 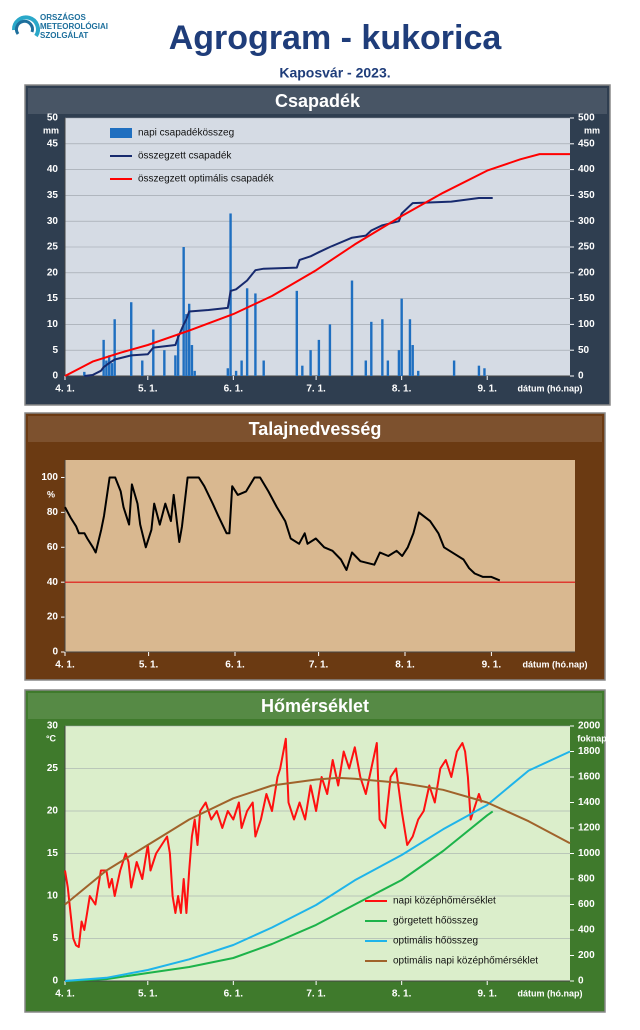 I want to click on y-unit: mm, so click(x=51, y=130).